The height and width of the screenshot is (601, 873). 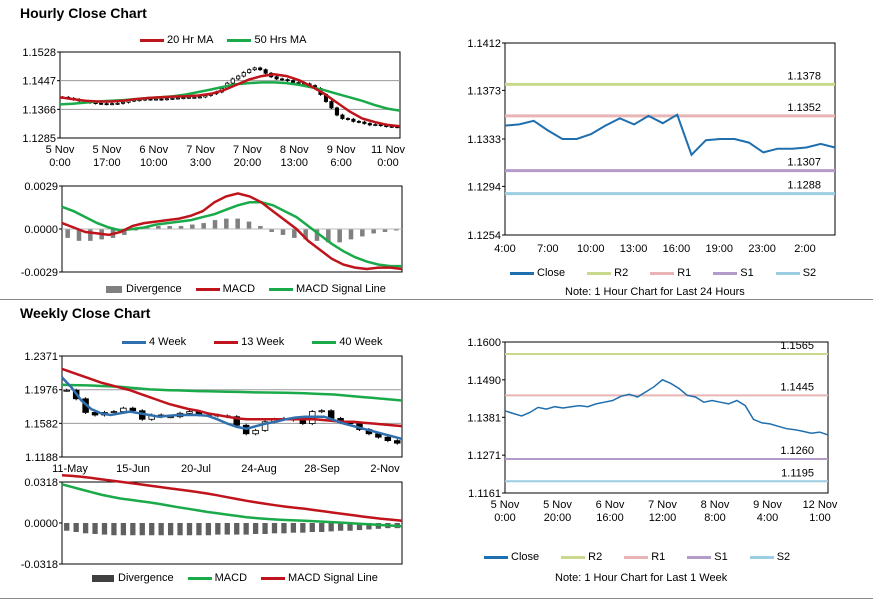 I want to click on weekly-macd-signal-line, so click(x=232, y=498).